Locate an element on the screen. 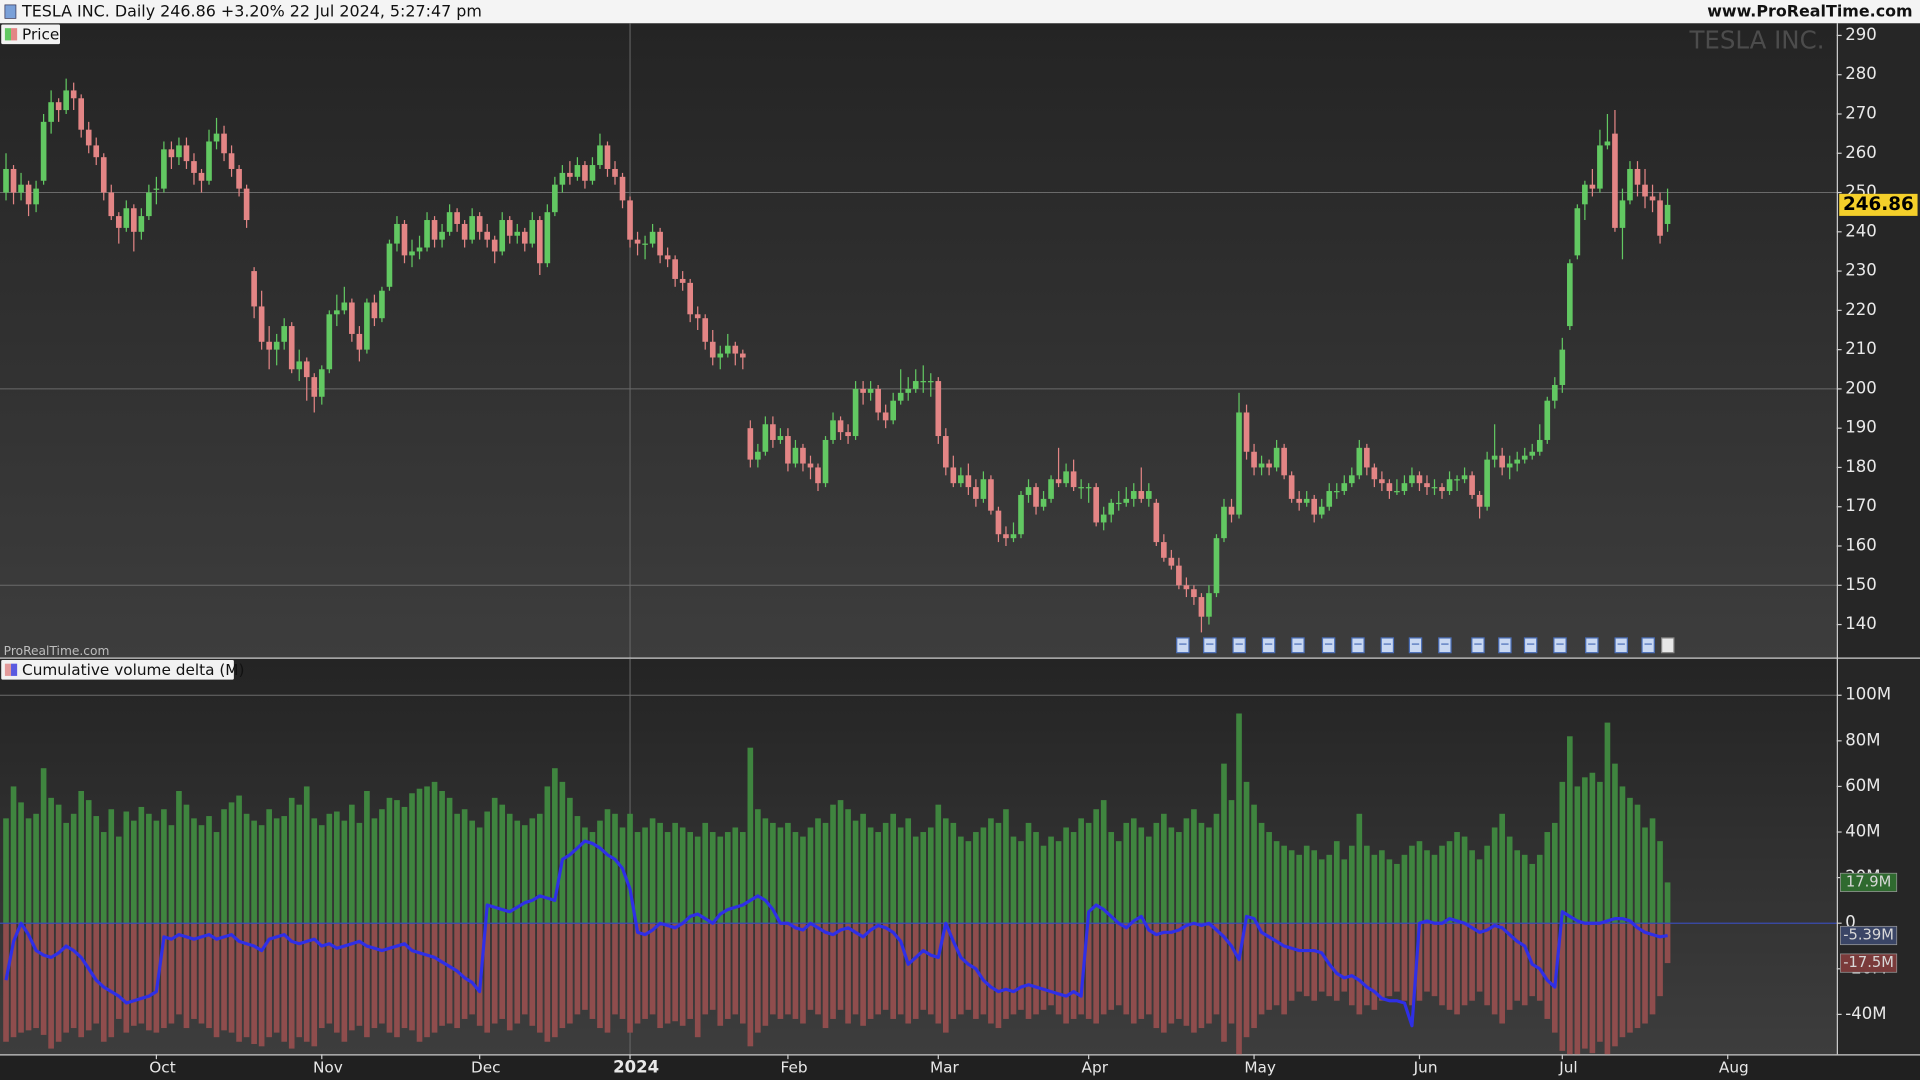 This screenshot has height=1080, width=1920. header-bar is located at coordinates (960, 12).